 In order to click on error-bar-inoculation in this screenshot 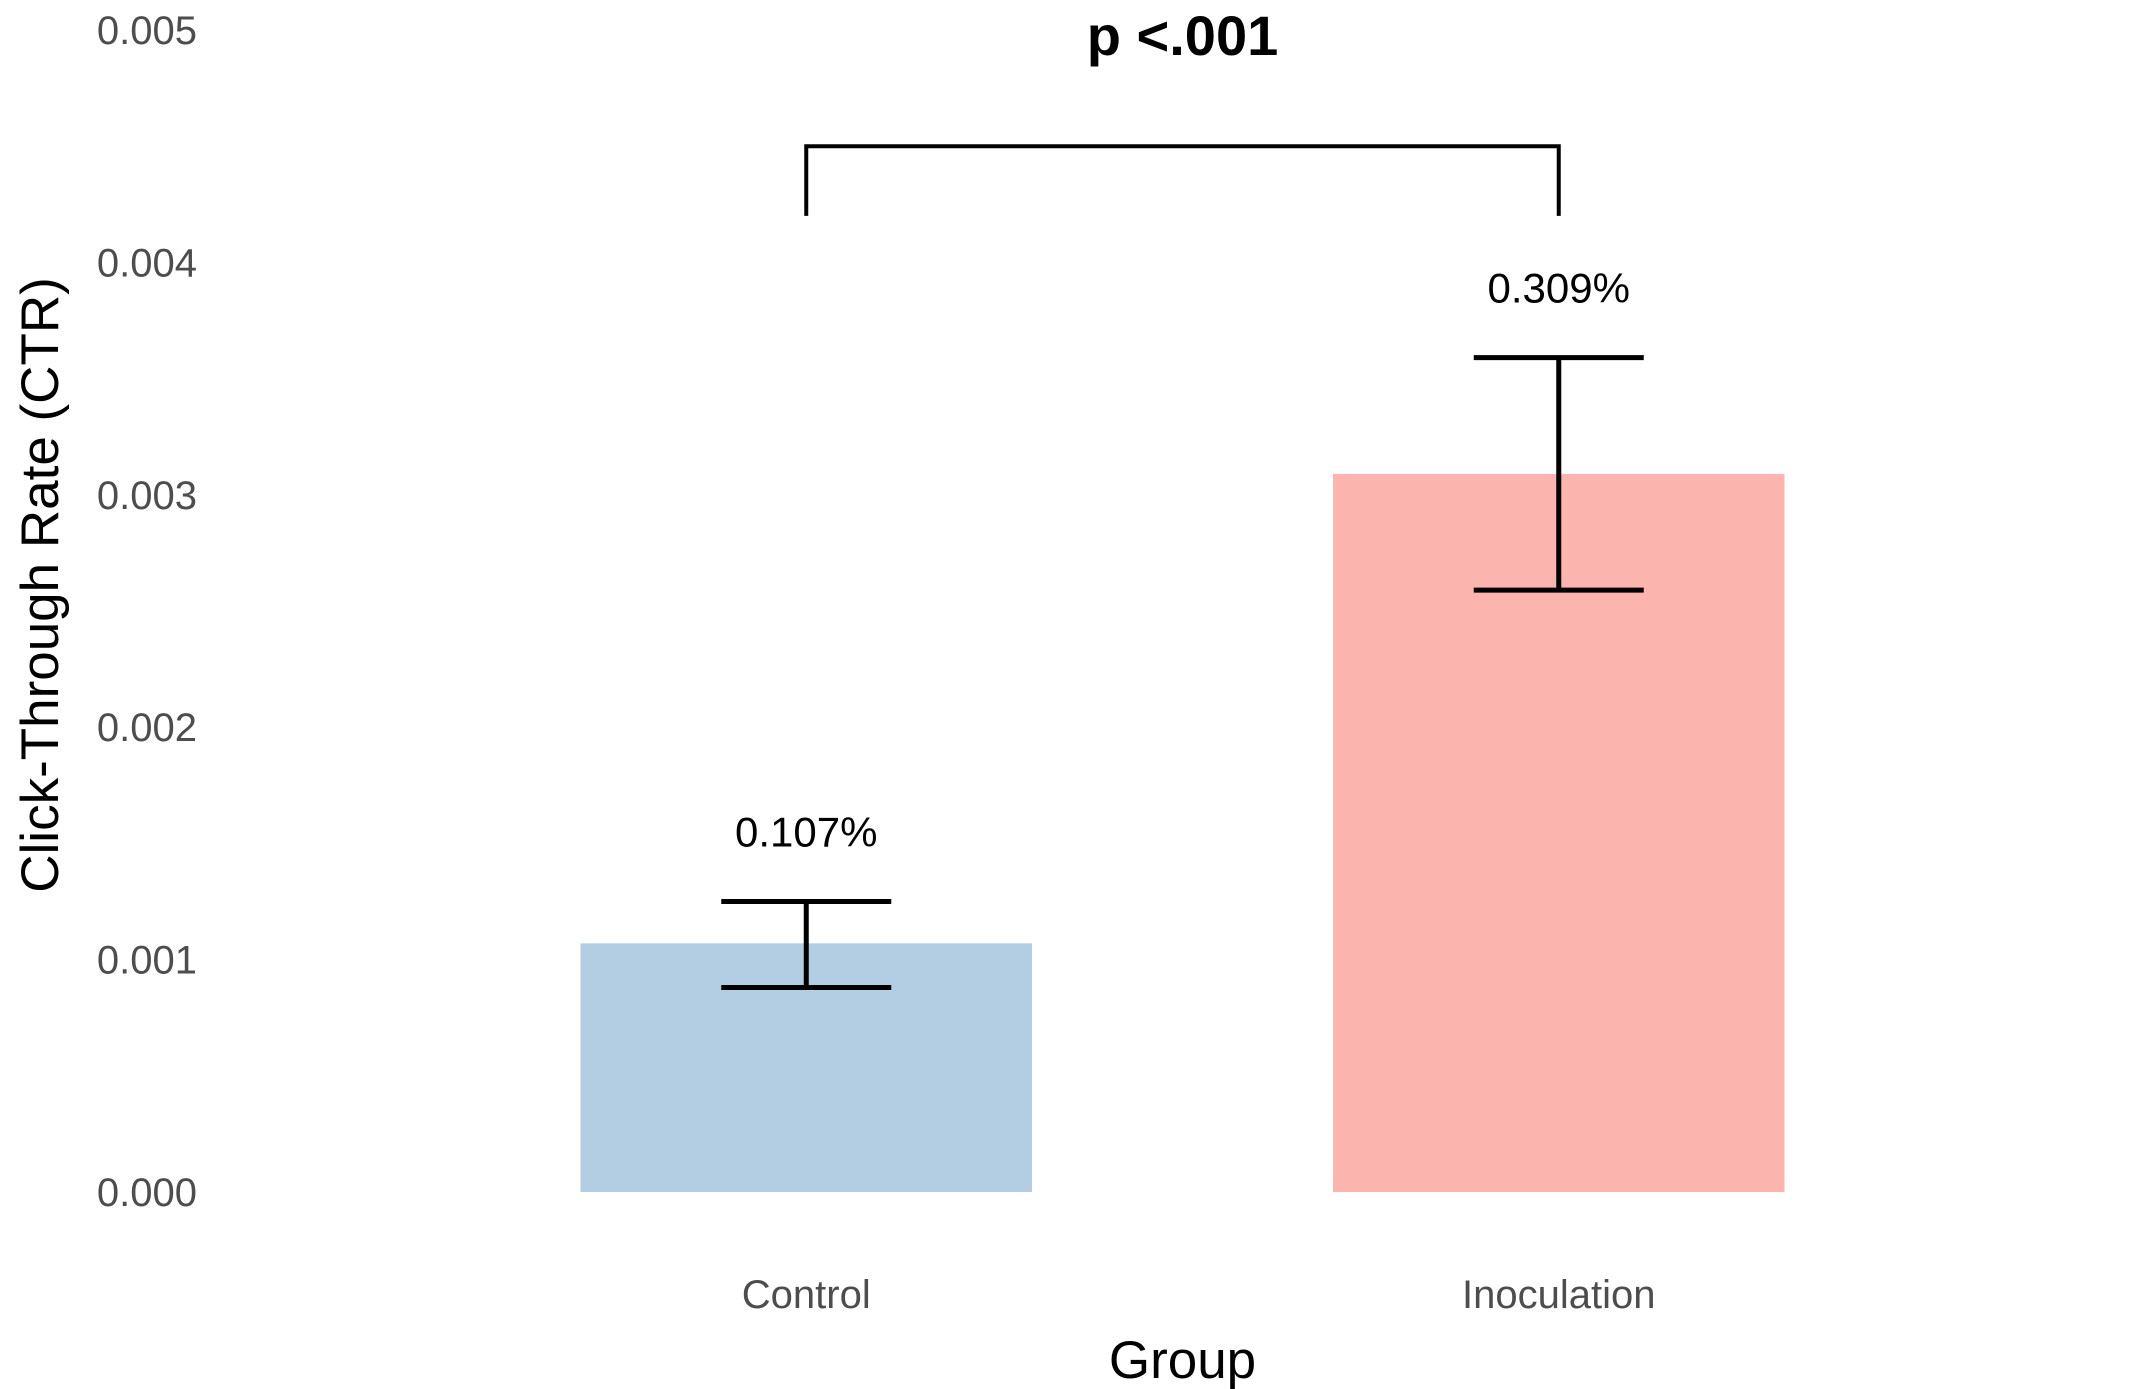, I will do `click(1558, 474)`.